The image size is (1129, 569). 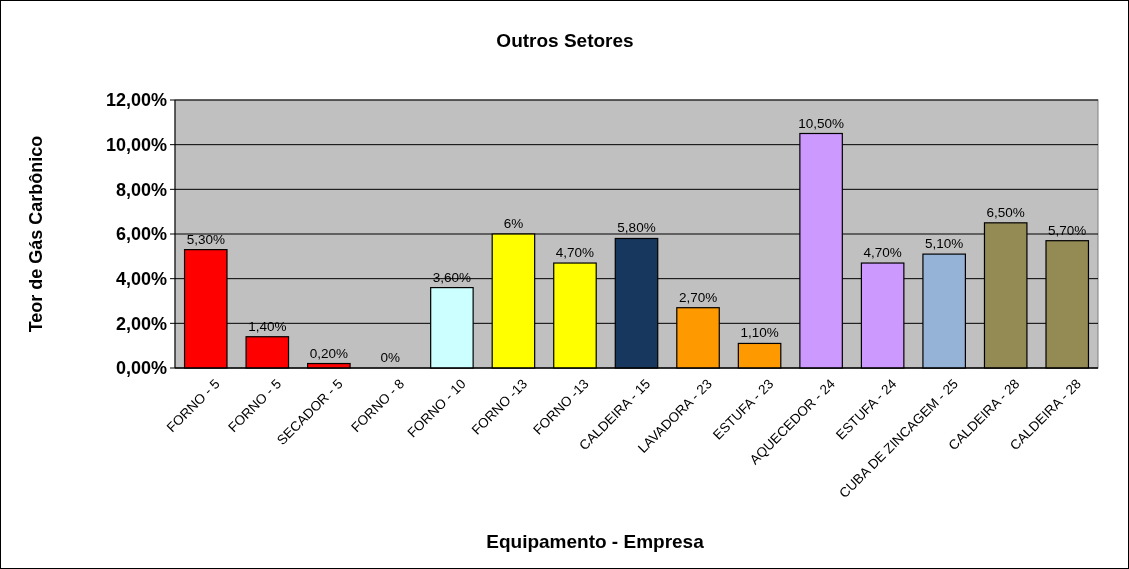 What do you see at coordinates (636, 228) in the screenshot?
I see `data-label: 5,80%` at bounding box center [636, 228].